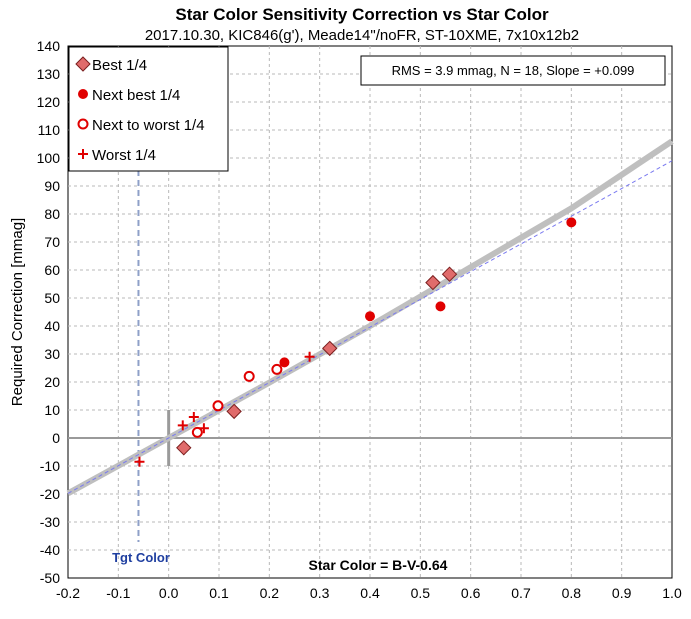 This screenshot has height=619, width=691. Describe the element at coordinates (219, 593) in the screenshot. I see `x-tick-label: 0.1` at that location.